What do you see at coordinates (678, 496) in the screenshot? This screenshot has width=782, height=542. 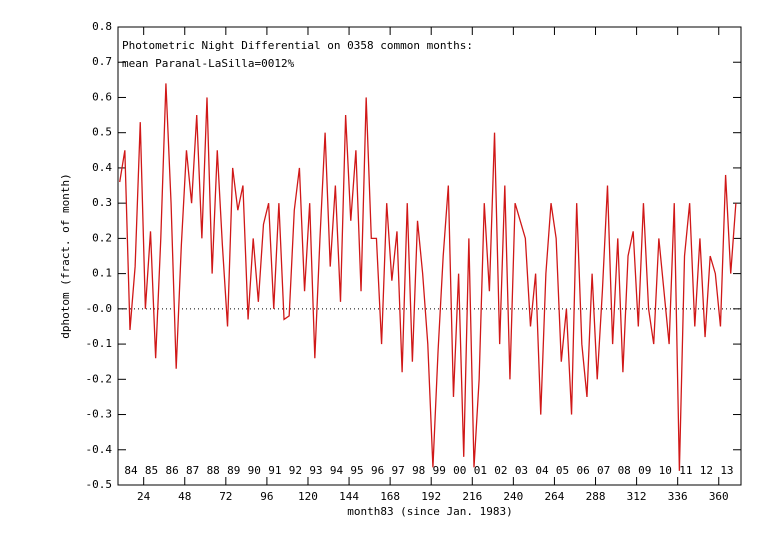 I see `x-tick-label: 336` at bounding box center [678, 496].